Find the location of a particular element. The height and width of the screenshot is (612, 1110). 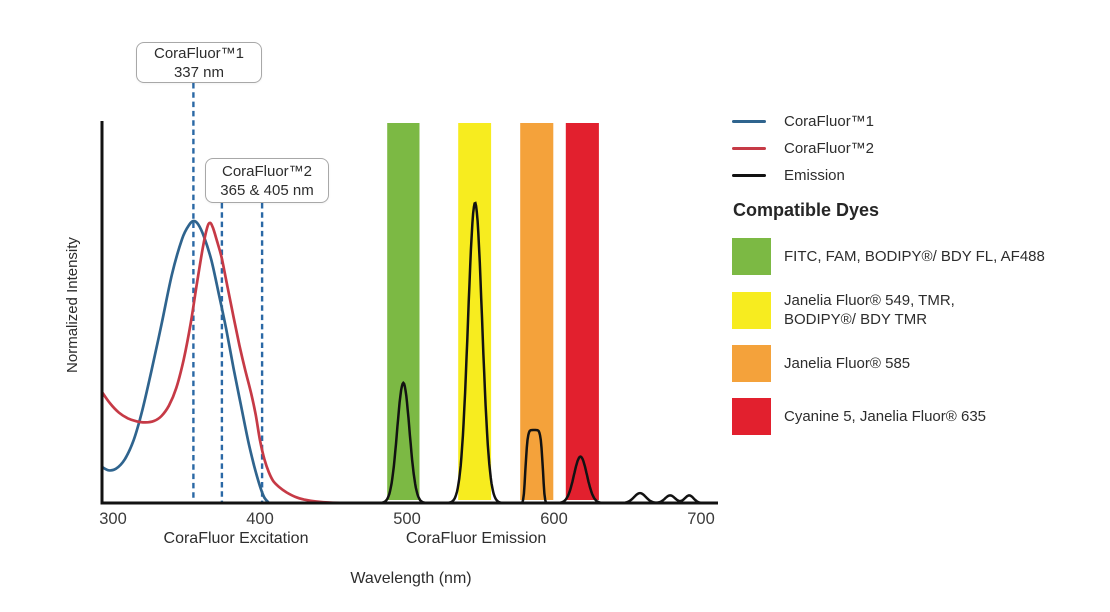

x-tick-label-400: 400 is located at coordinates (260, 519).